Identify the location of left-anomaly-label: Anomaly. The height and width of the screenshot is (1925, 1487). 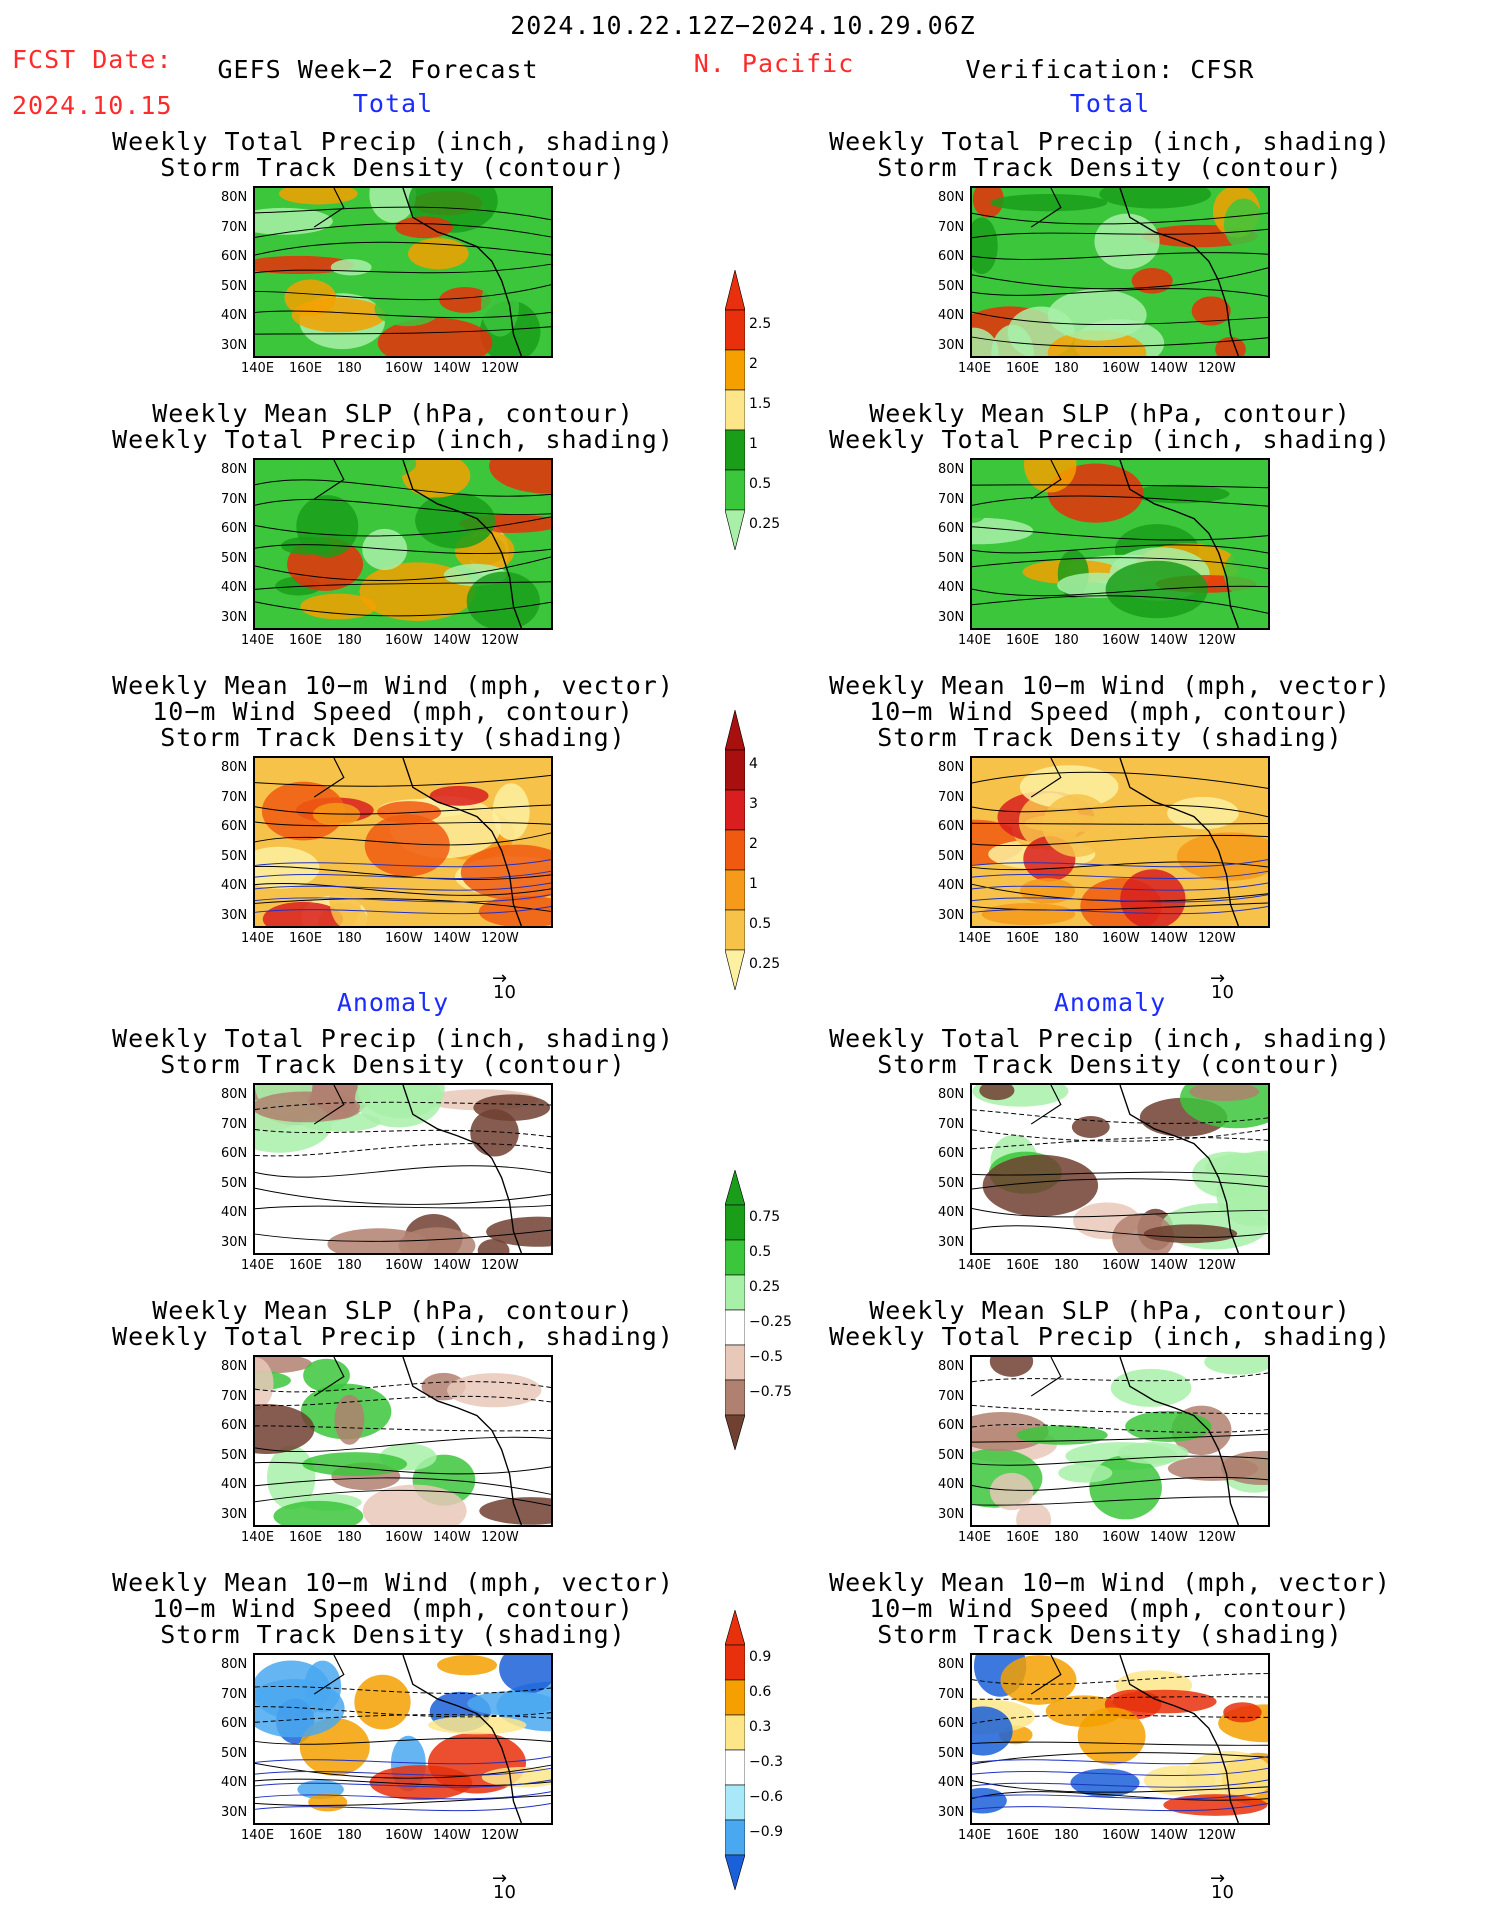
(393, 1002).